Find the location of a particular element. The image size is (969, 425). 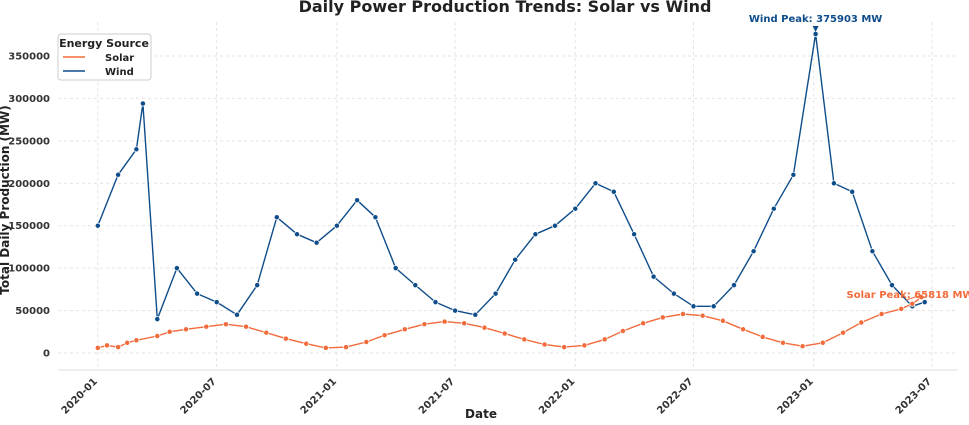

legend-box is located at coordinates (104, 57).